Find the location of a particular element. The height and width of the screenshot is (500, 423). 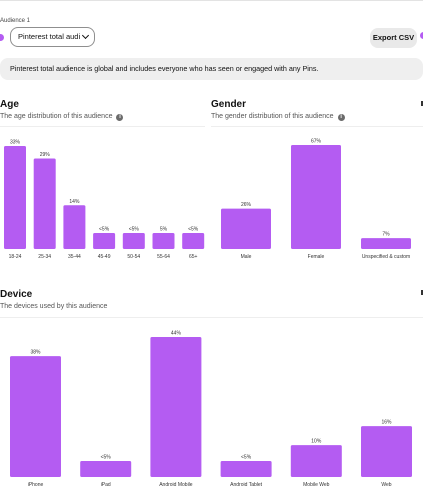

device-title: Device is located at coordinates (16, 294).